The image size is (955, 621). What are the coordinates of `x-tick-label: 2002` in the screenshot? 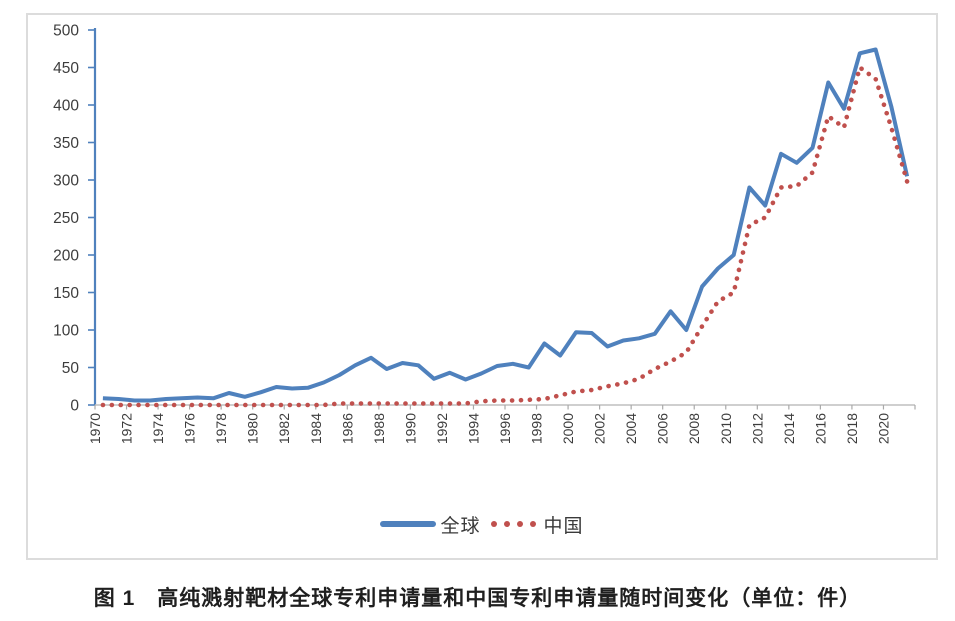 It's located at (600, 428).